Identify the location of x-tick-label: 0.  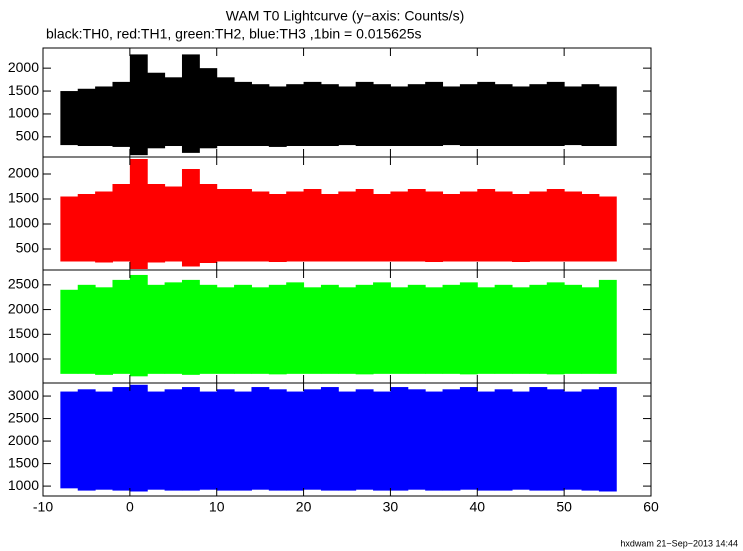
(130, 507).